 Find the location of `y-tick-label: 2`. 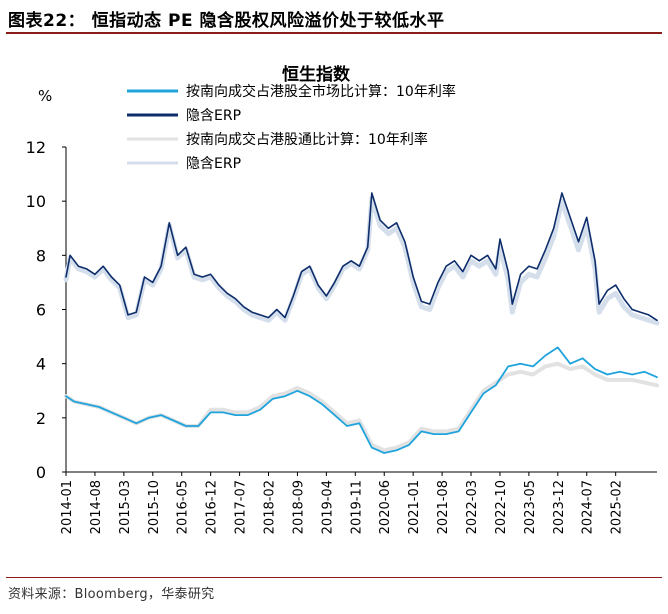

y-tick-label: 2 is located at coordinates (41, 418).